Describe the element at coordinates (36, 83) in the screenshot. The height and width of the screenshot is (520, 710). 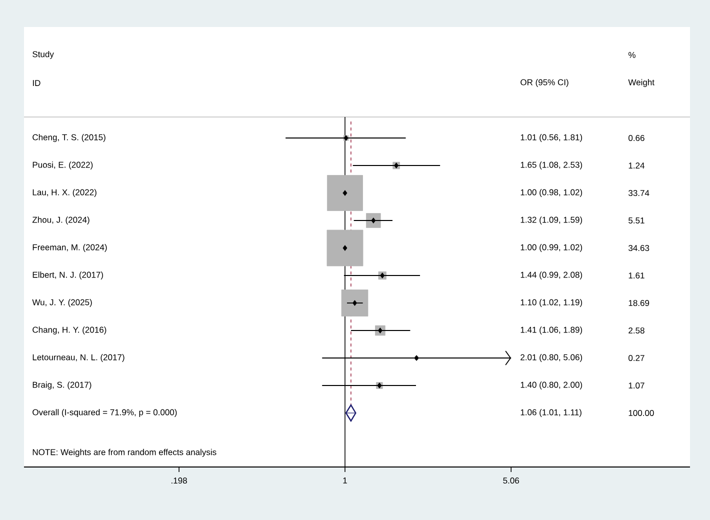
I see `text: ID` at that location.